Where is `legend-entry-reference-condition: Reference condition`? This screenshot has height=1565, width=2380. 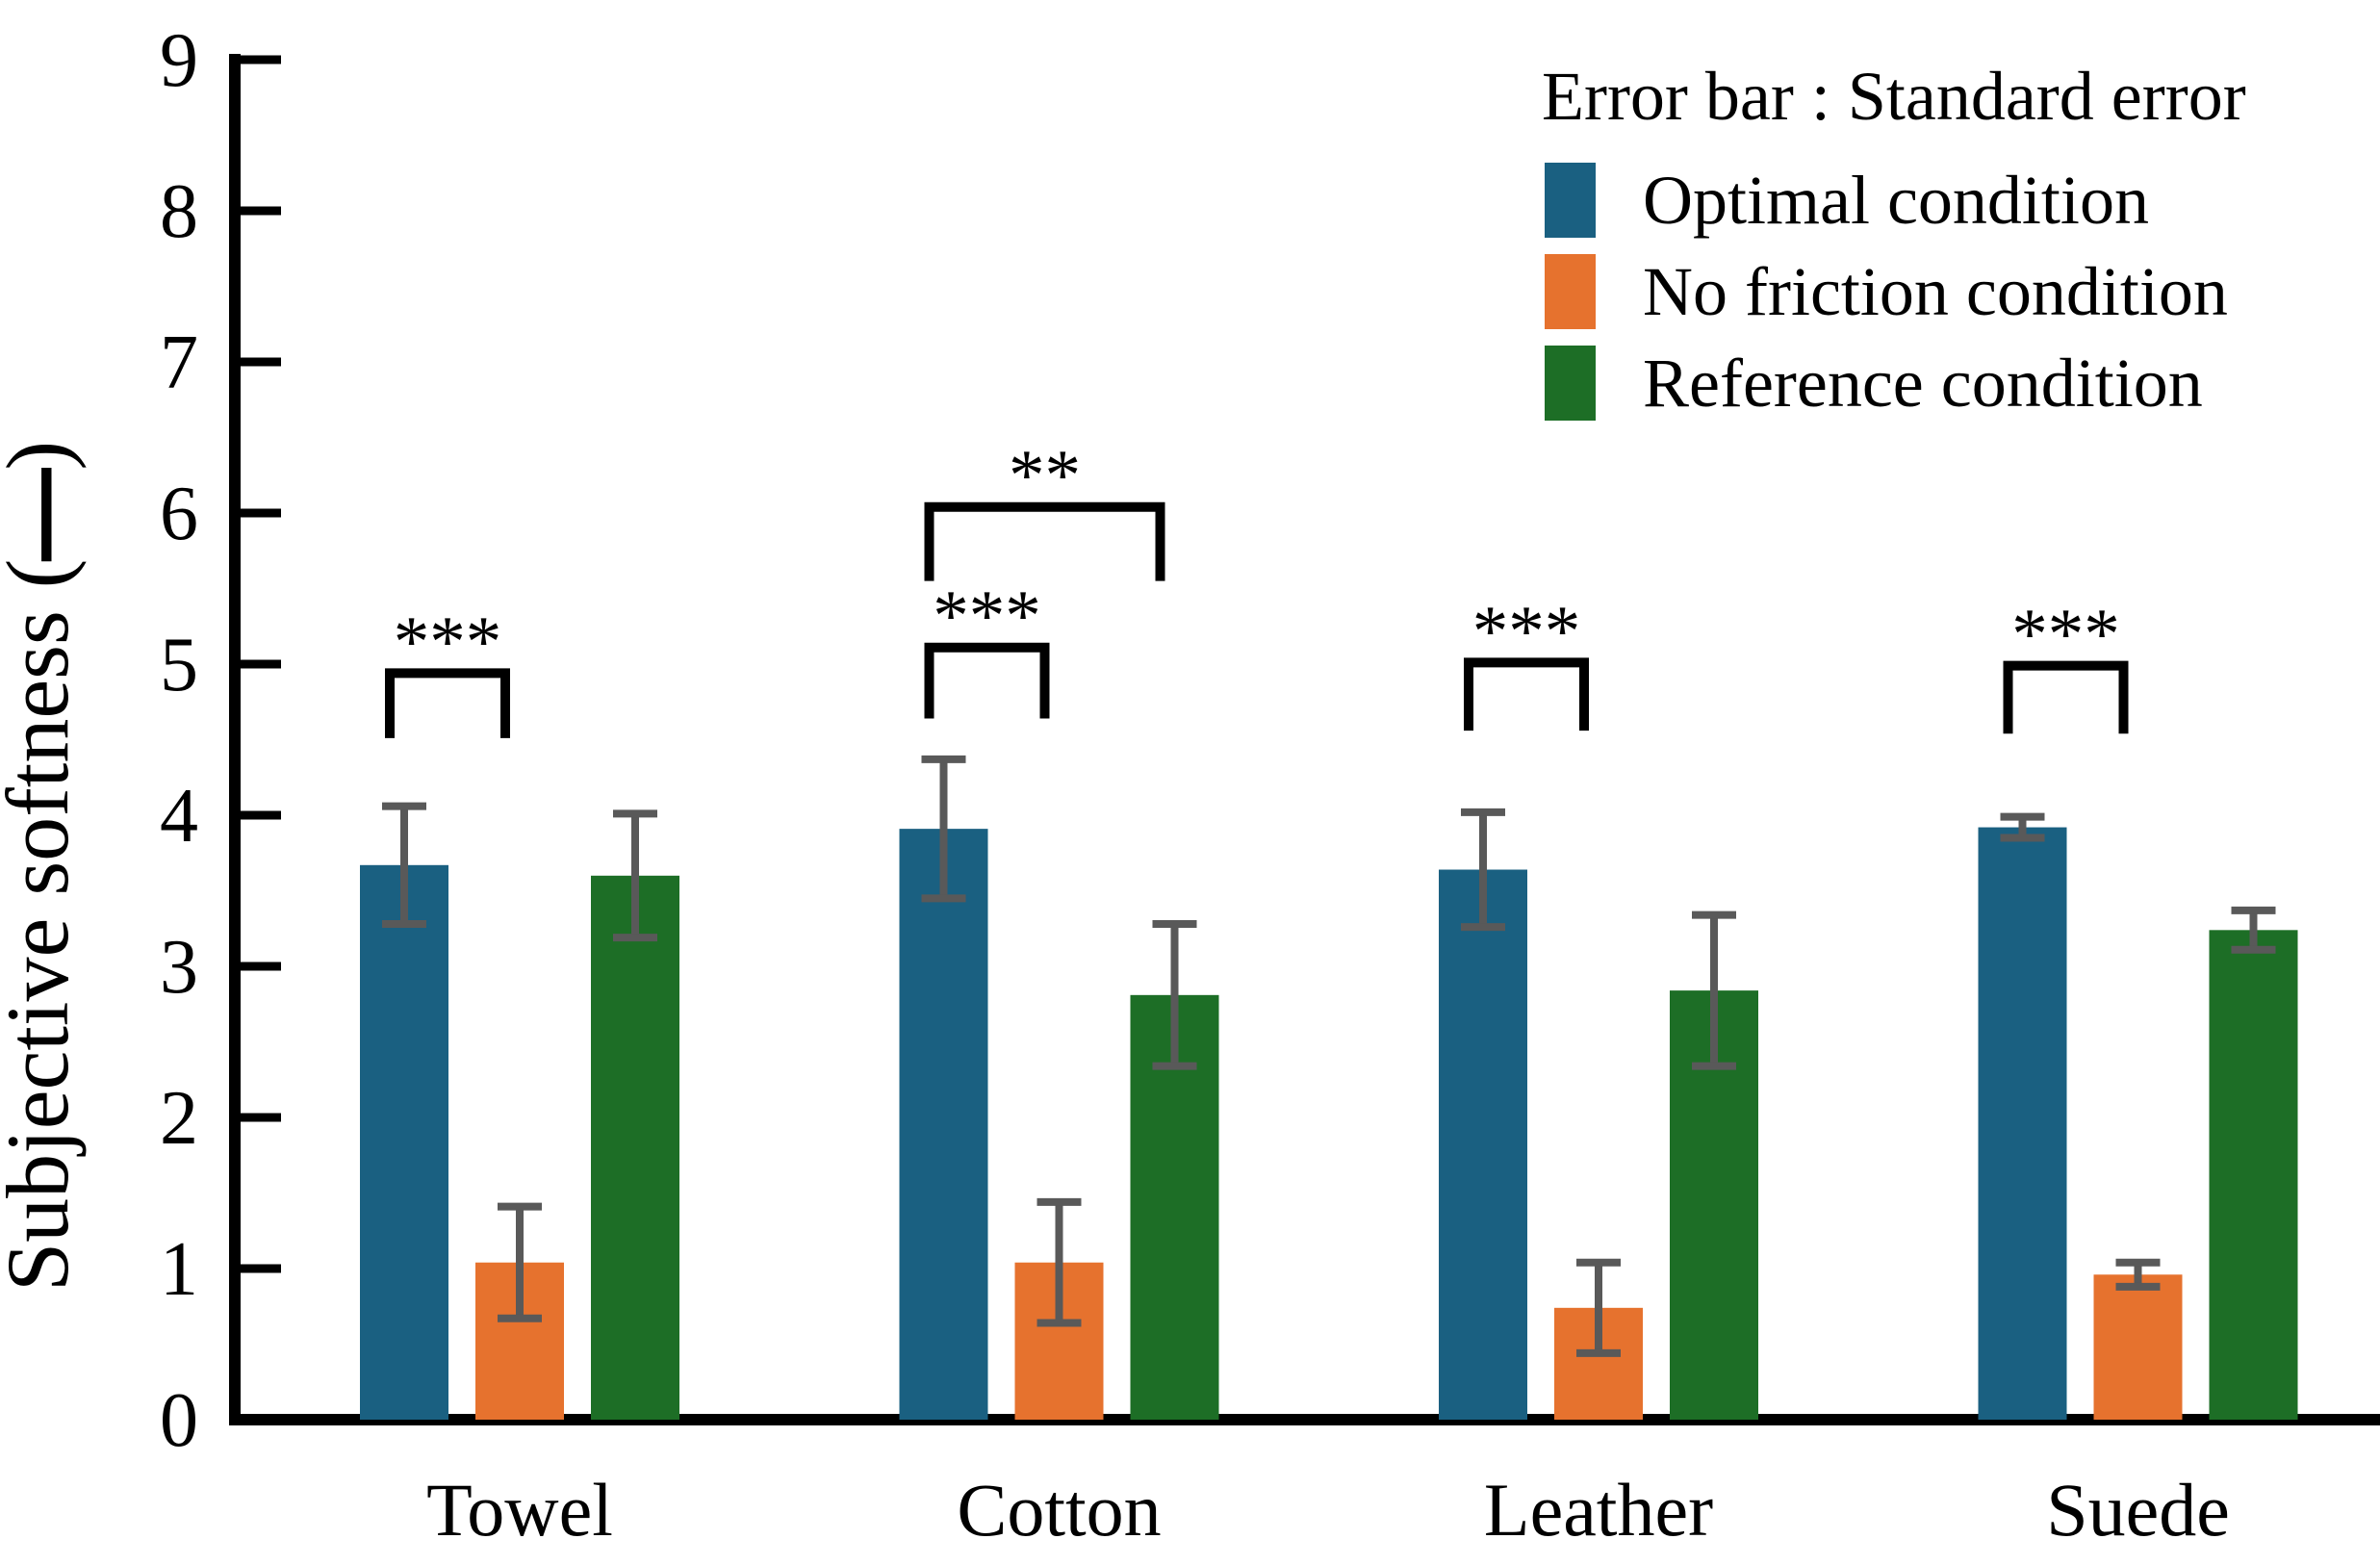
legend-entry-reference-condition: Reference condition is located at coordinates (1887, 383).